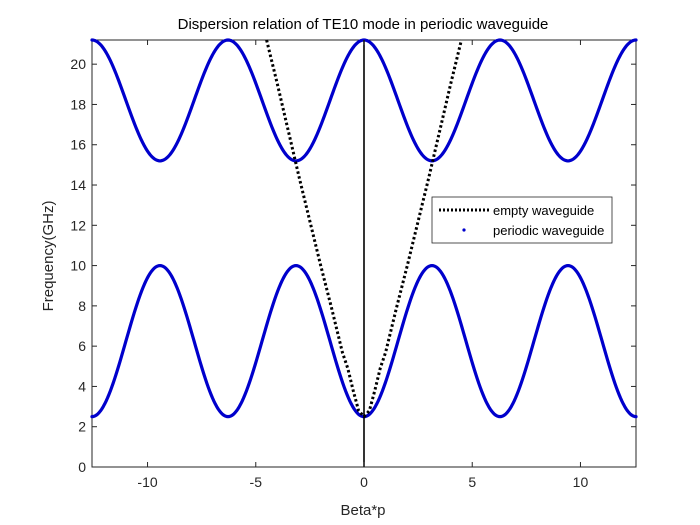 The height and width of the screenshot is (525, 700). What do you see at coordinates (82, 427) in the screenshot?
I see `y-tick-label: 2` at bounding box center [82, 427].